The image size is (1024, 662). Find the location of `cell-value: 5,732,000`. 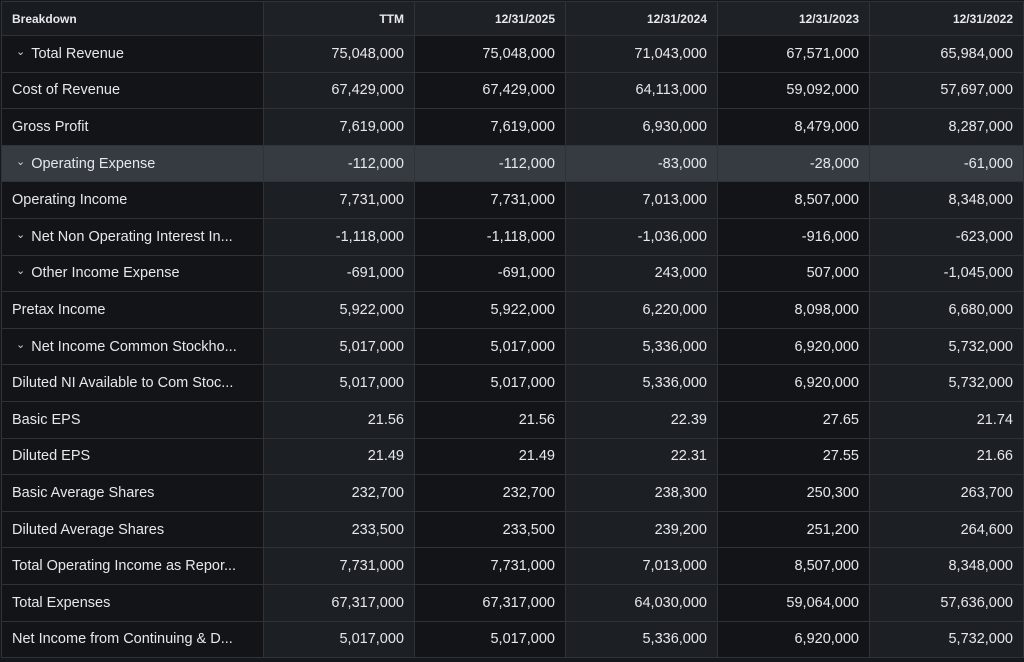

cell-value: 5,732,000 is located at coordinates (946, 383).